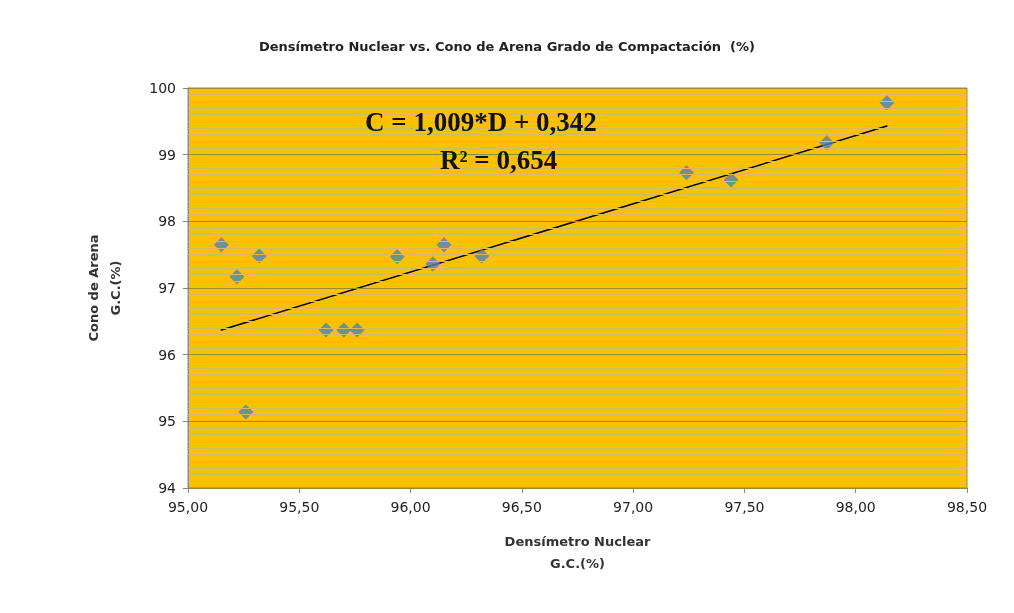 This screenshot has height=613, width=1014. What do you see at coordinates (167, 488) in the screenshot?
I see `y-tick-label: 94` at bounding box center [167, 488].